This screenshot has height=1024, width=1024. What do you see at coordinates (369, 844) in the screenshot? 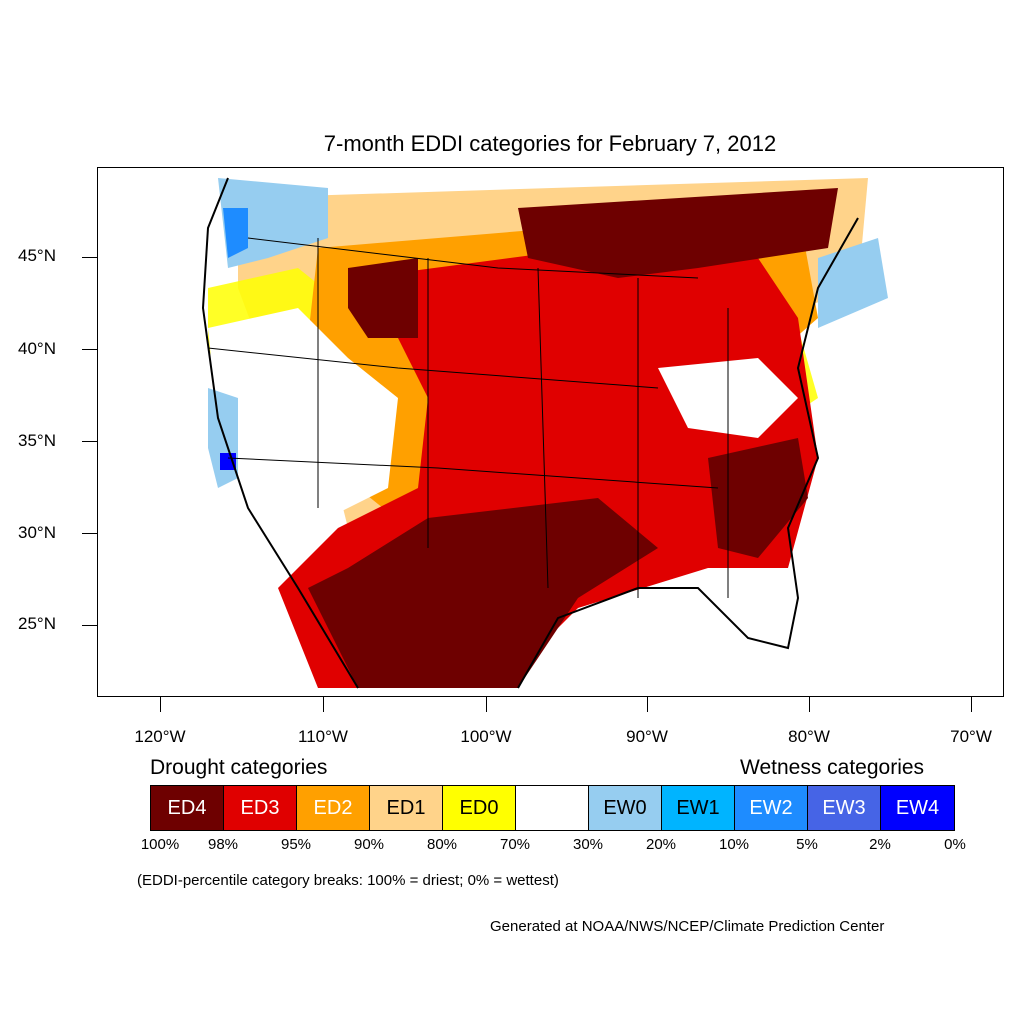
I see `percent-break-label: 90%` at bounding box center [369, 844].